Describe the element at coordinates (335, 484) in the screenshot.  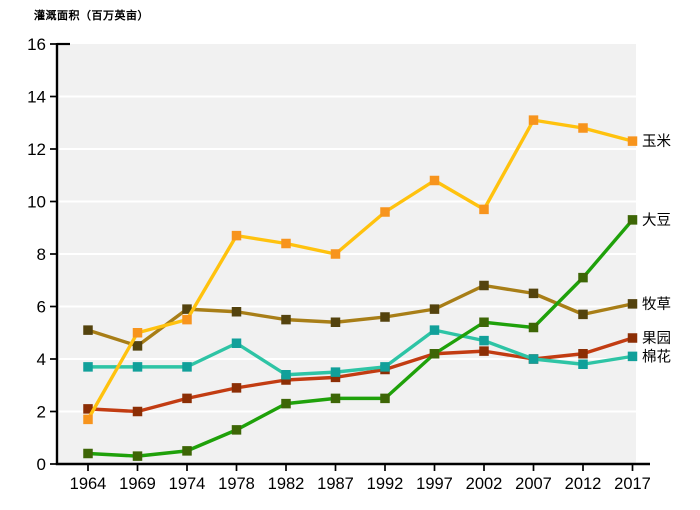
I see `x-axis-tick-label: 1987` at that location.